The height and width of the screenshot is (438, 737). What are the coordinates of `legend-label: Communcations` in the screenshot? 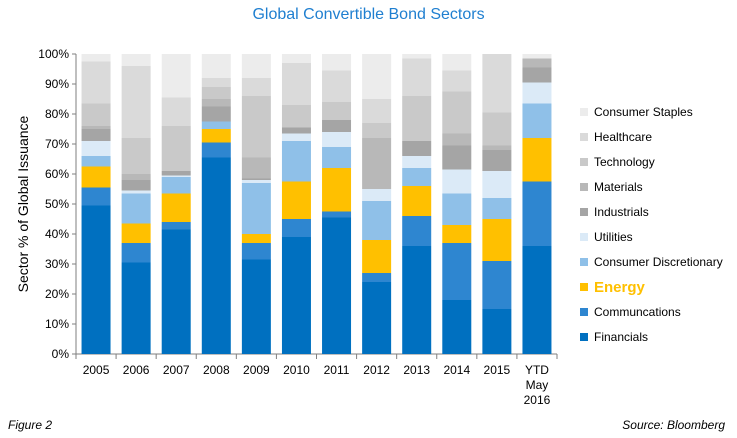 It's located at (637, 312).